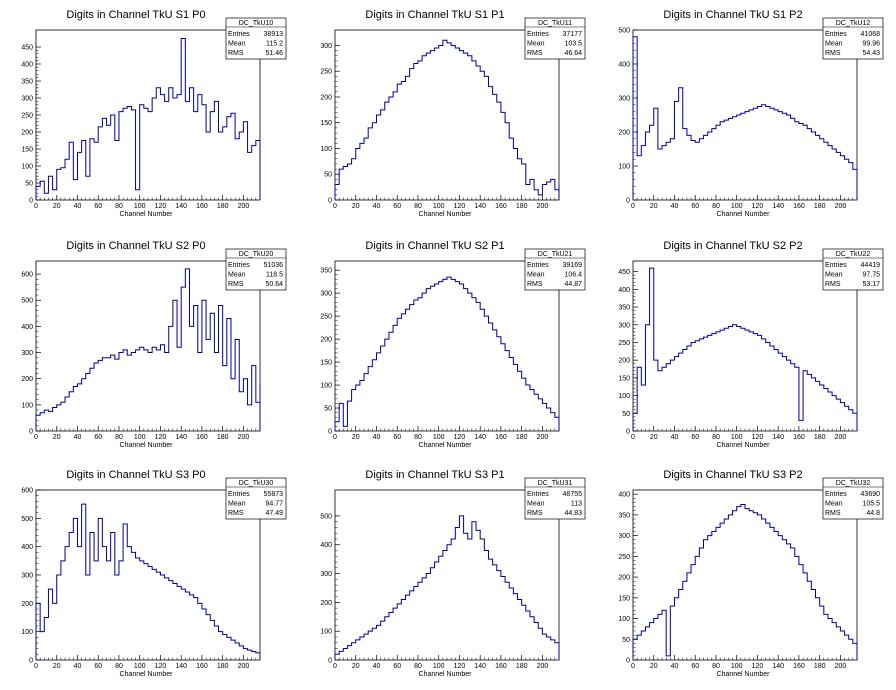 The height and width of the screenshot is (690, 896). I want to click on stats-name: DC_TkU31, so click(555, 483).